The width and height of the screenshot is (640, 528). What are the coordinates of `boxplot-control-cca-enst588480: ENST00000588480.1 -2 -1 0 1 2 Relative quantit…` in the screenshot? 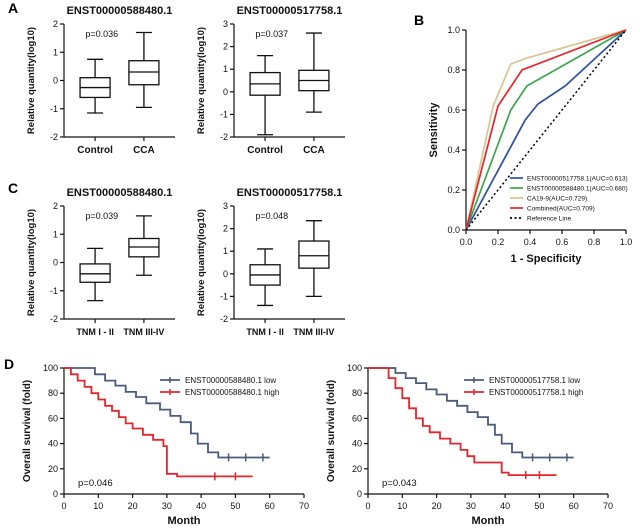 It's located at (100, 80).